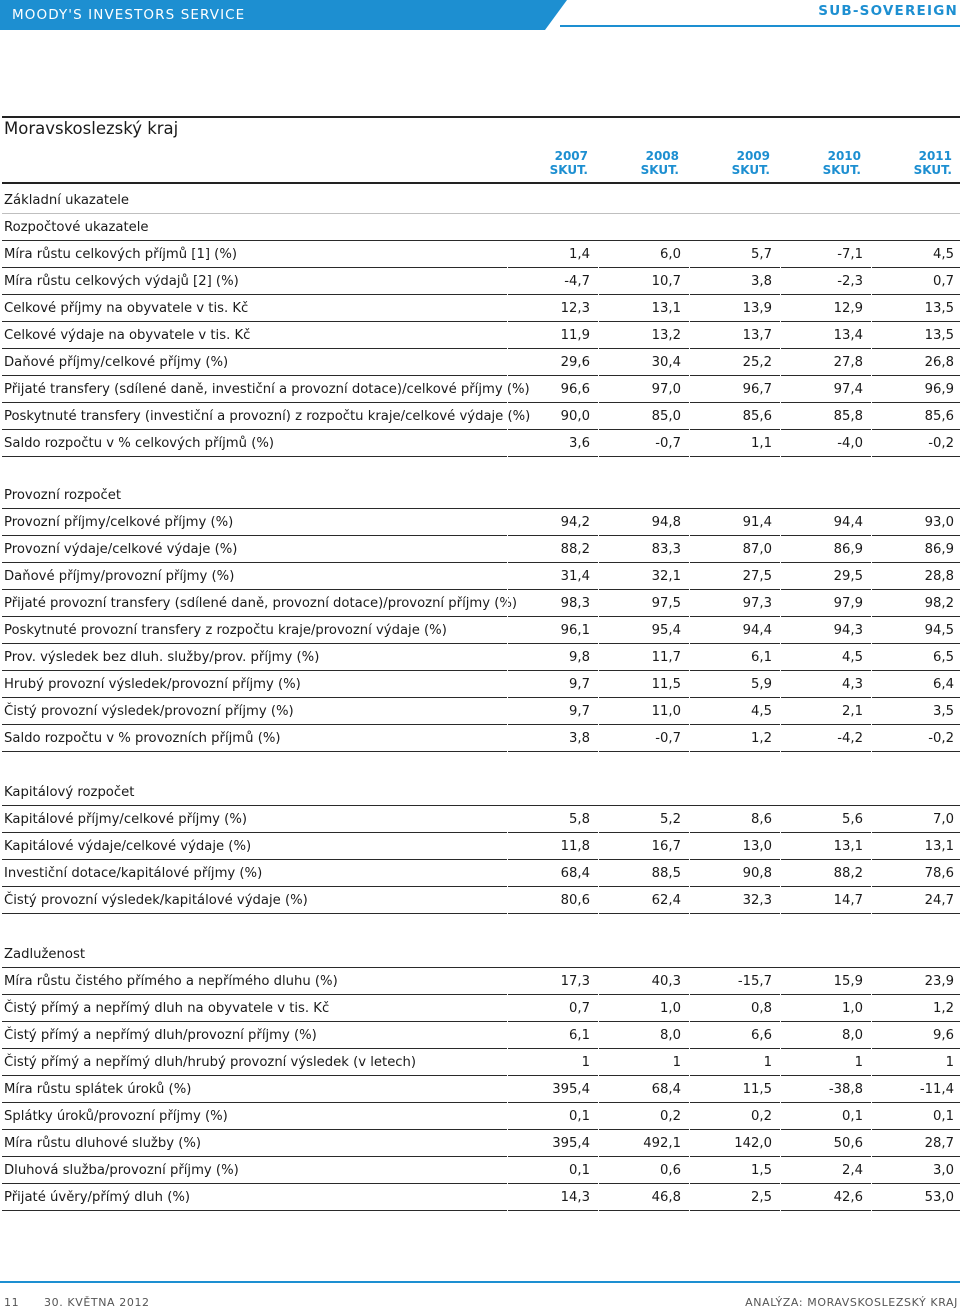 This screenshot has width=960, height=1313. What do you see at coordinates (941, 443) in the screenshot?
I see `cell-2011: -0,2` at bounding box center [941, 443].